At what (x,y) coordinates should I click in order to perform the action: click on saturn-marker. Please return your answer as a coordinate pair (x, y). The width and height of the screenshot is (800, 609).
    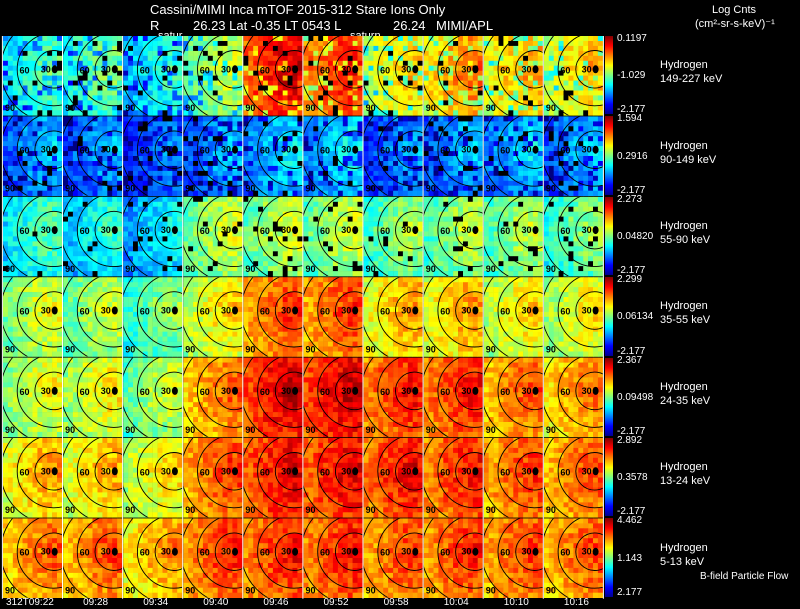
    Looking at the image, I should click on (295, 69).